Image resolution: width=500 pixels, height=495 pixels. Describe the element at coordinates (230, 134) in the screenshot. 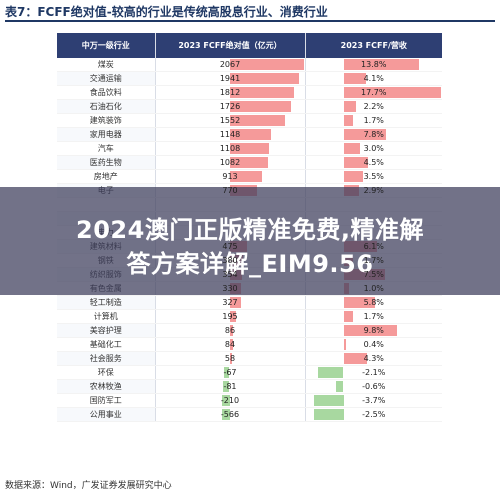

I see `fcff-value: 1148` at that location.